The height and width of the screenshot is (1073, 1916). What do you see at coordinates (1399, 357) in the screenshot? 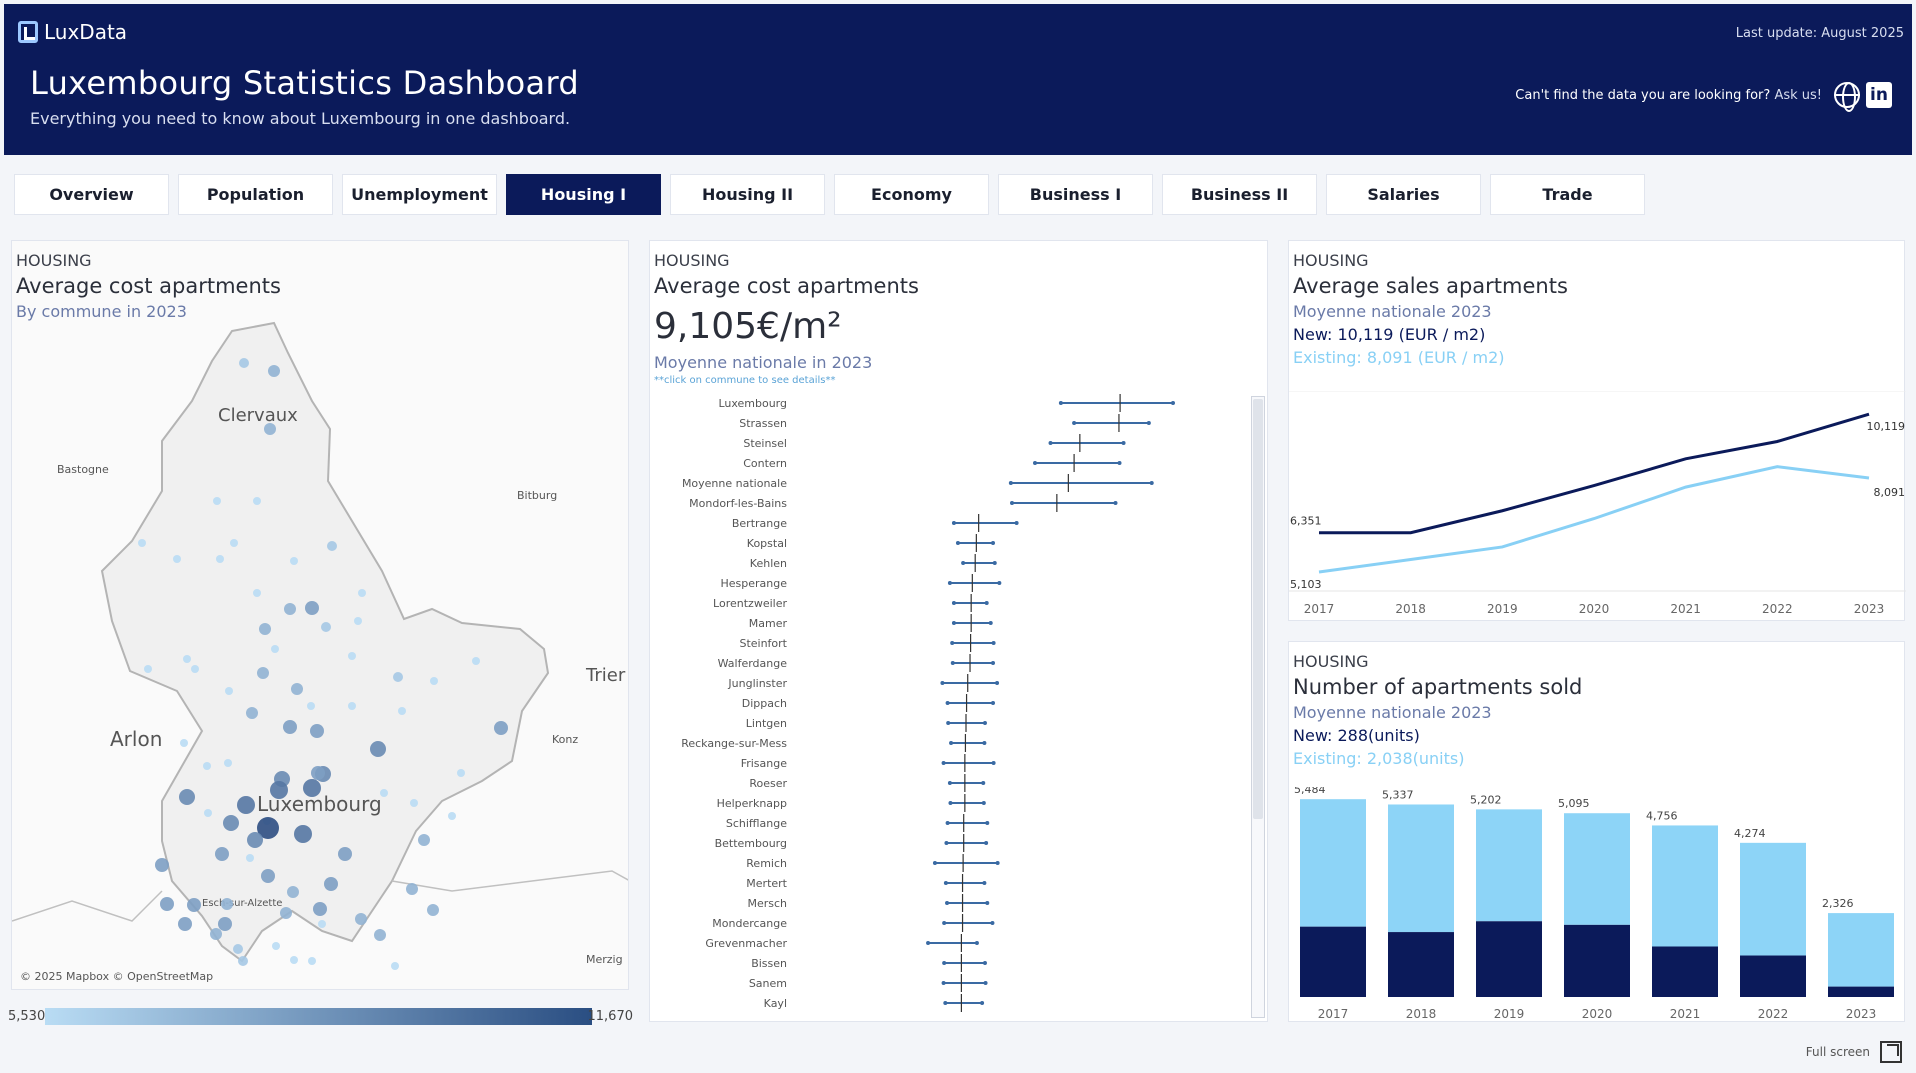
I see `sales-existing-label: Existing: 8,091 (EUR / m2)` at bounding box center [1399, 357].